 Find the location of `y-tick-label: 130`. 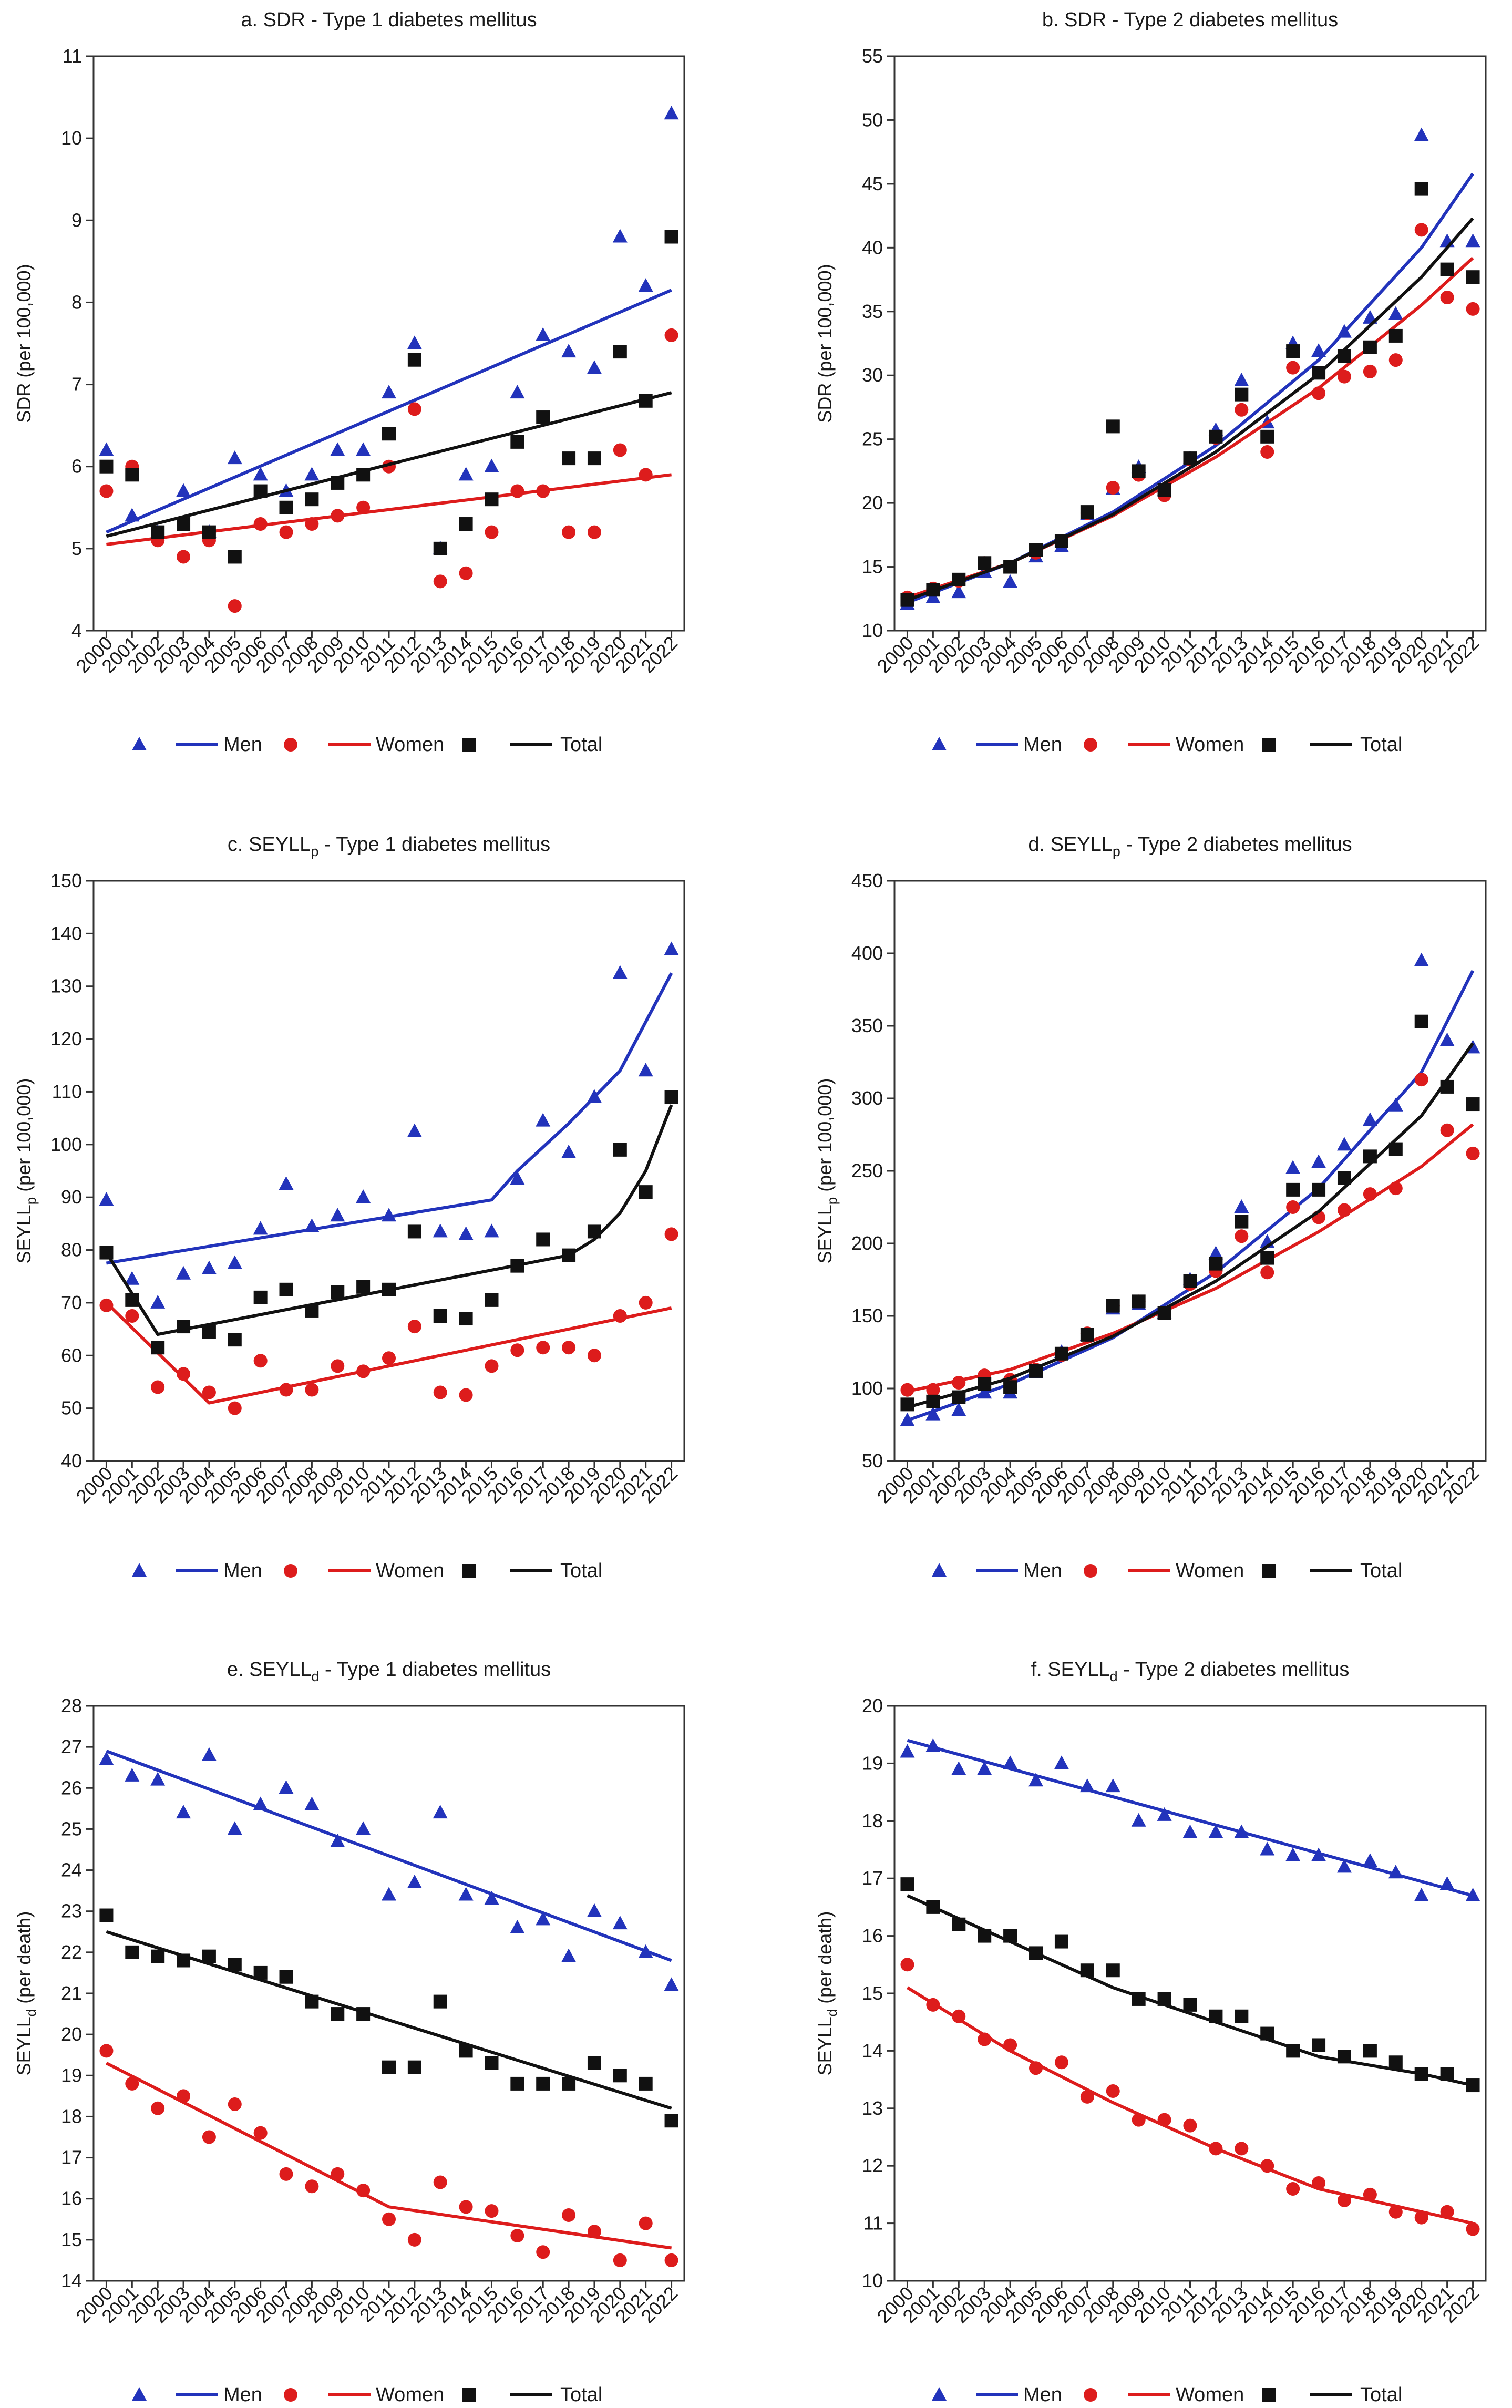

y-tick-label: 130 is located at coordinates (66, 986).